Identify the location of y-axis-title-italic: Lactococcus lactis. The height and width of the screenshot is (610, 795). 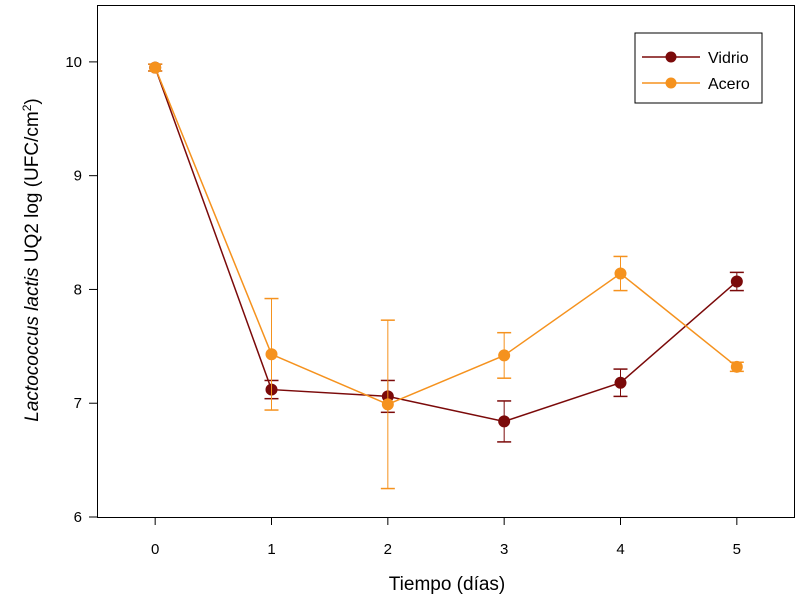
(32, 344).